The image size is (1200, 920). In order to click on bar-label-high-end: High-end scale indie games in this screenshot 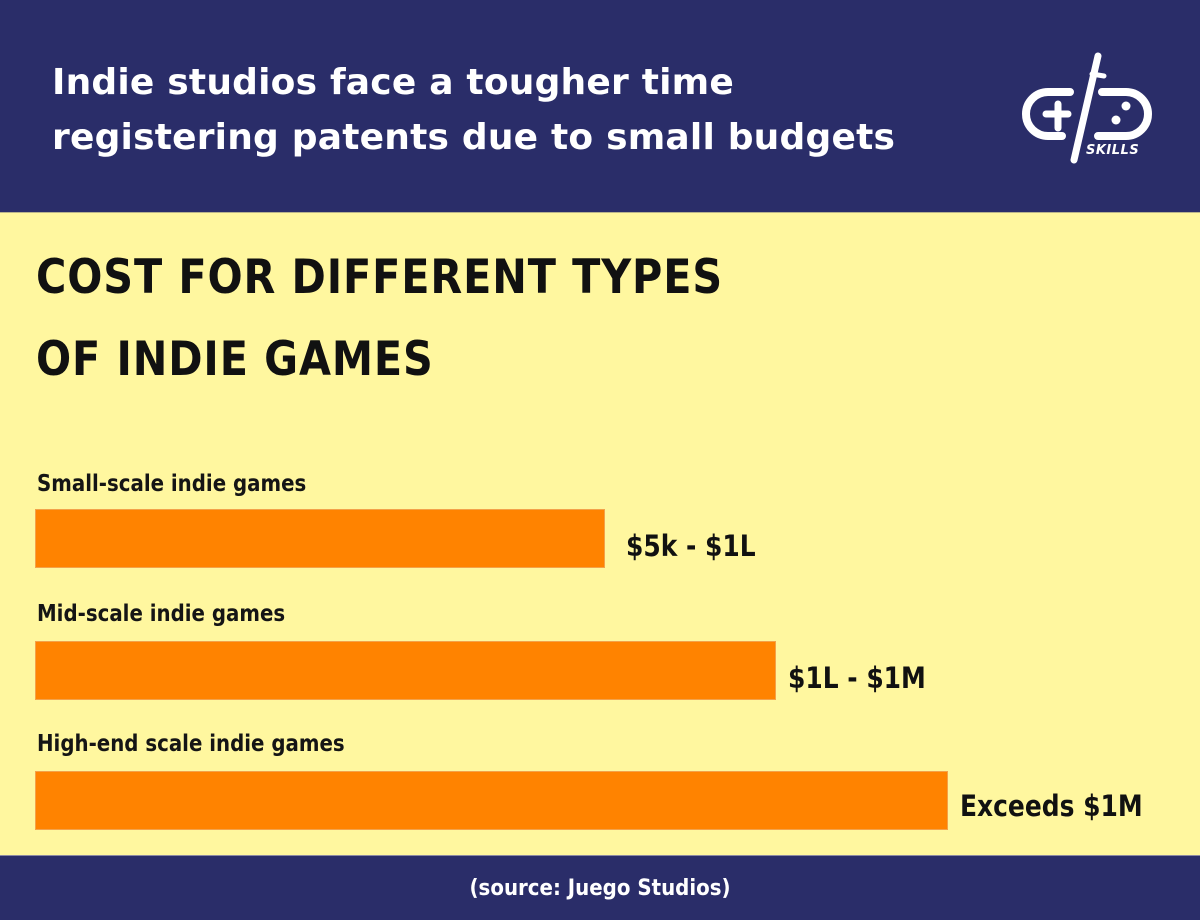, I will do `click(191, 744)`.